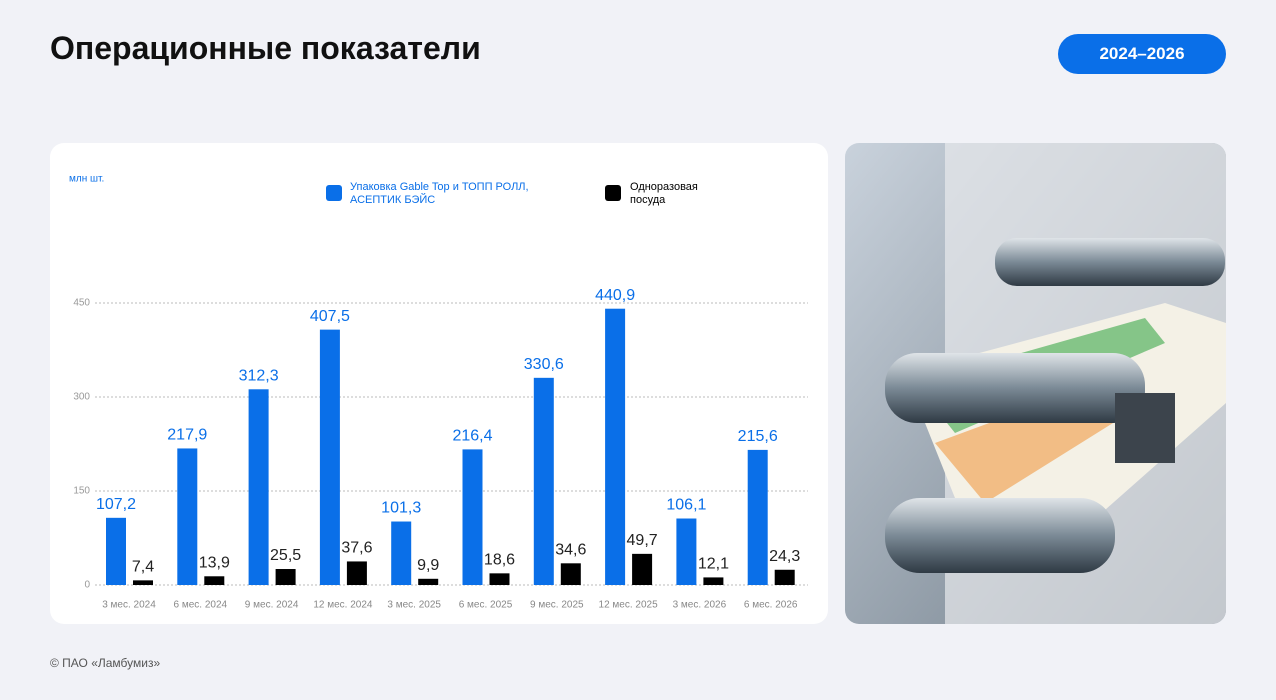 The height and width of the screenshot is (700, 1276). I want to click on value-label: 217,9, so click(187, 435).